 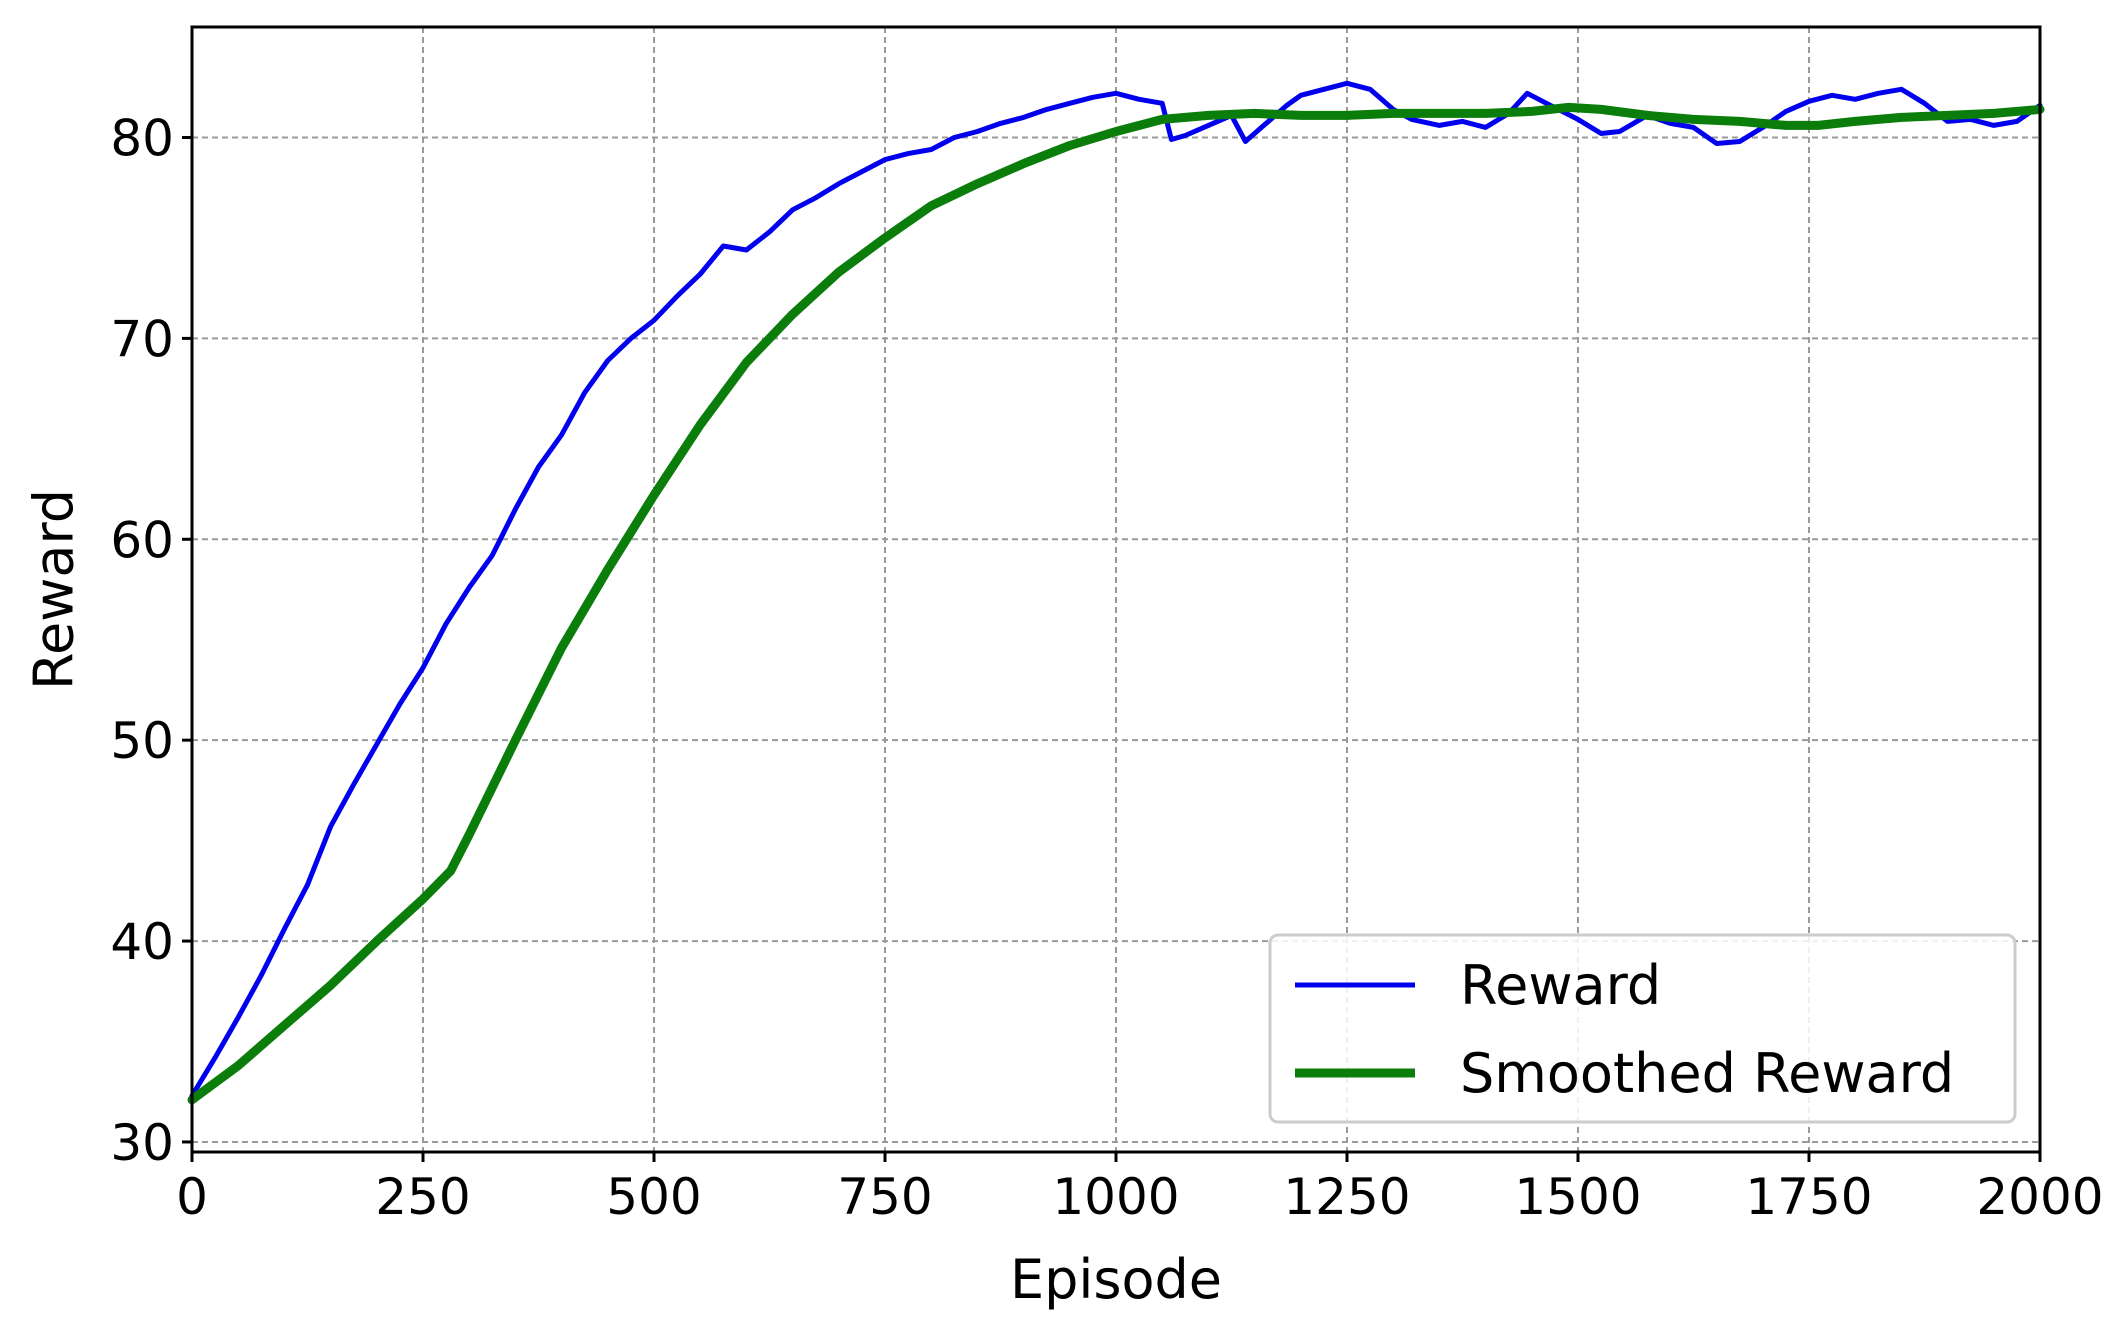 I want to click on x-tick-label: 750, so click(x=884, y=1197).